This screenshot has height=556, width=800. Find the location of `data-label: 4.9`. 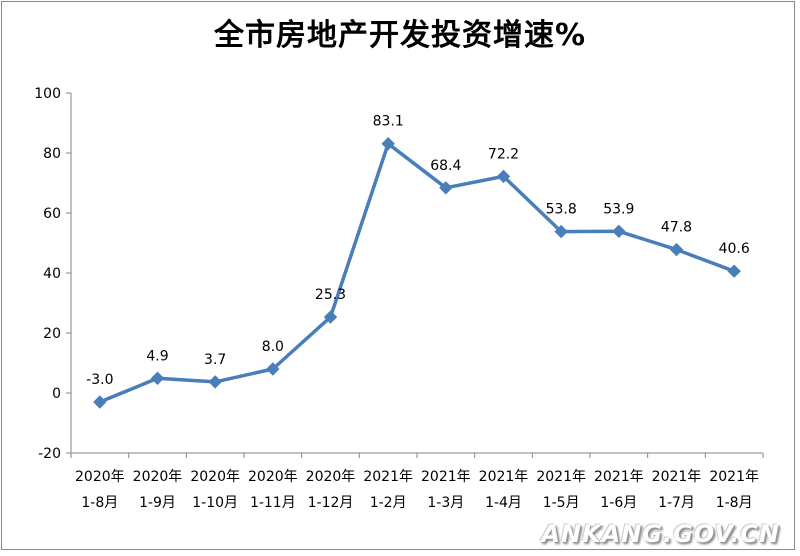

data-label: 4.9 is located at coordinates (157, 356).